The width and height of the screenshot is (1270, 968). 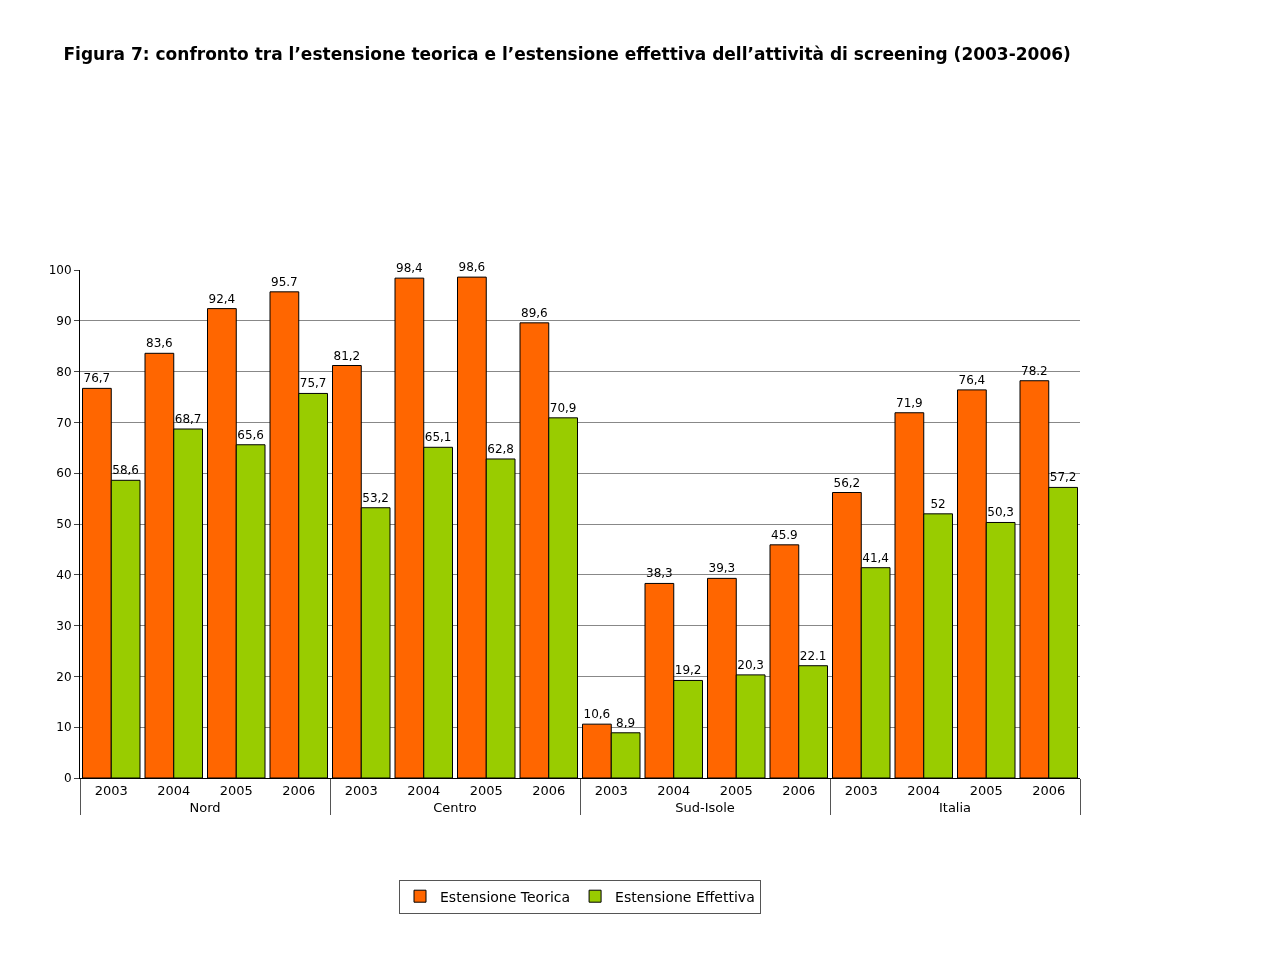 I want to click on data-label: 70,9, so click(x=563, y=407).